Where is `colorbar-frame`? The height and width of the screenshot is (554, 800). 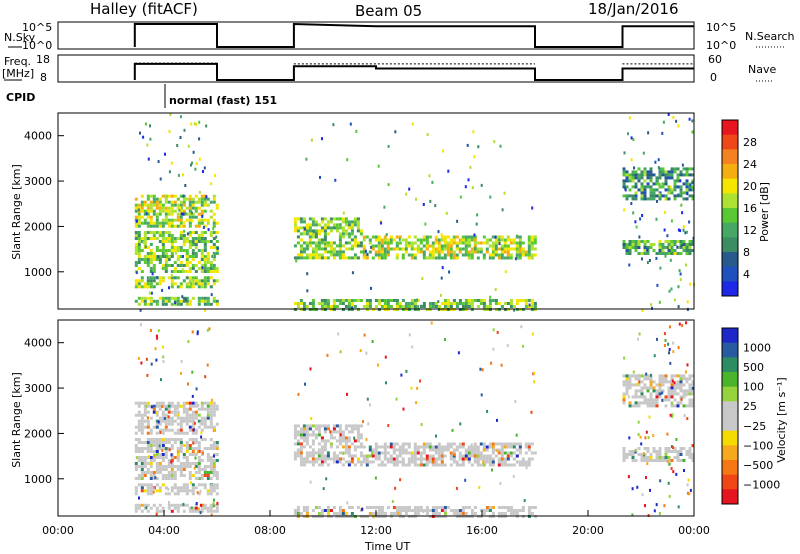
colorbar-frame is located at coordinates (730, 416).